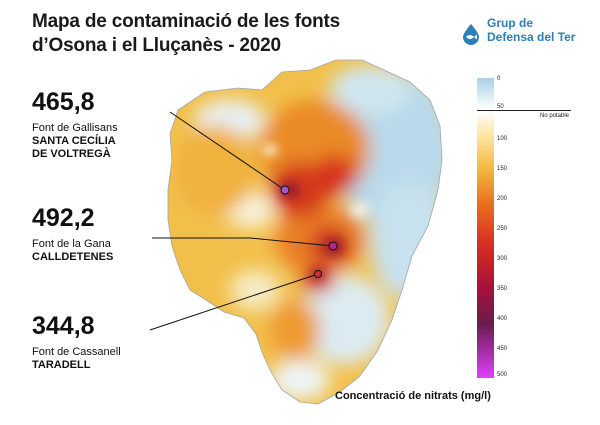 The height and width of the screenshot is (425, 600). What do you see at coordinates (524, 110) in the screenshot?
I see `potability-threshold-line` at bounding box center [524, 110].